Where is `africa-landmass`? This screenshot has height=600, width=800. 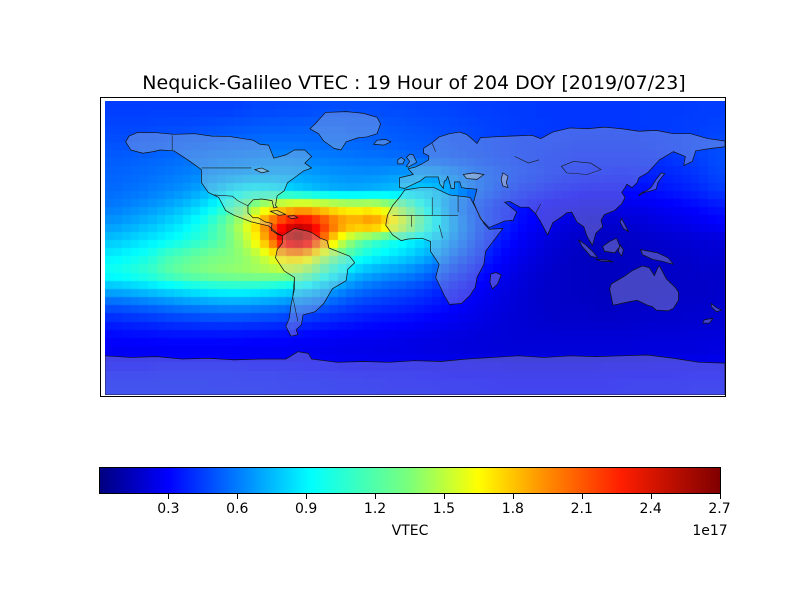 africa-landmass is located at coordinates (444, 246).